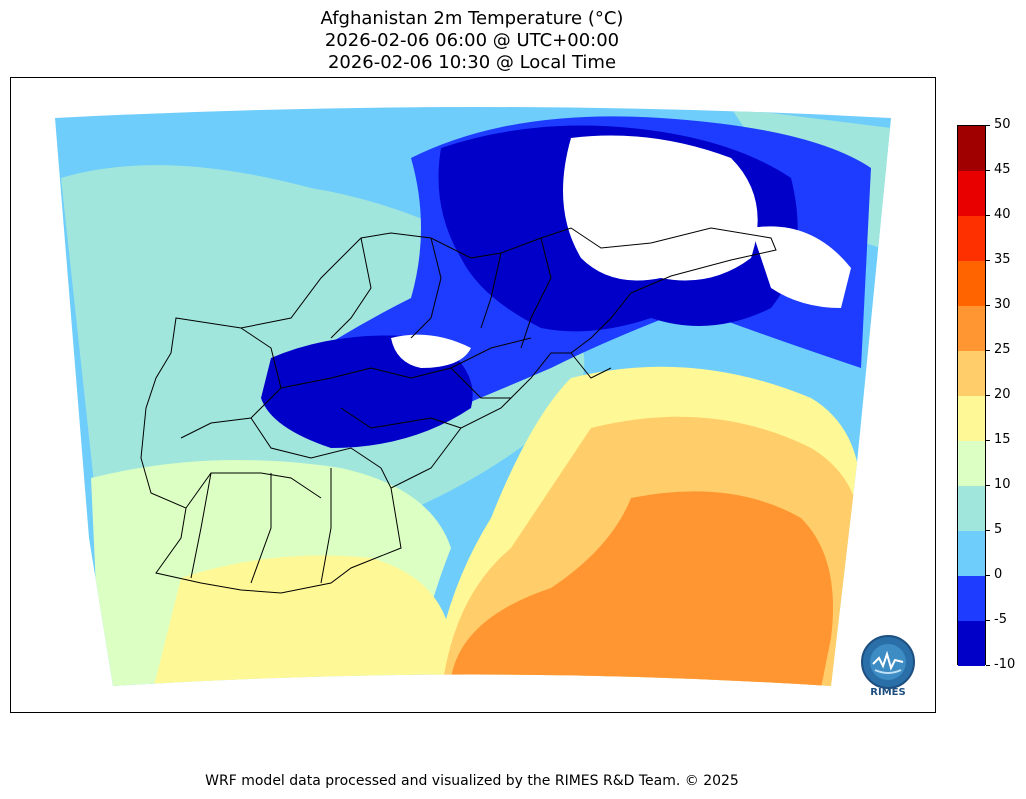  I want to click on logo-text: RIMES, so click(887, 692).